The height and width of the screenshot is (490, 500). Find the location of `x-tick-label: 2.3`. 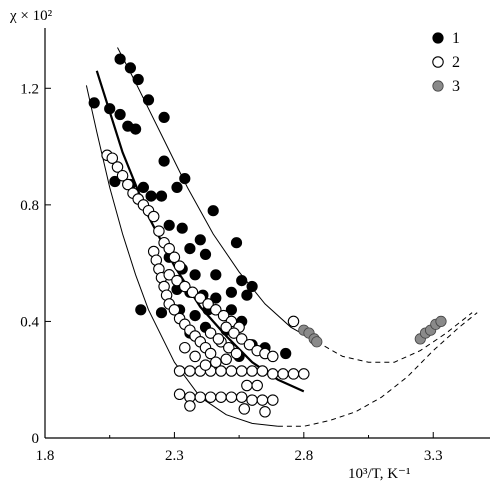

x-tick-label: 2.3 is located at coordinates (174, 456).